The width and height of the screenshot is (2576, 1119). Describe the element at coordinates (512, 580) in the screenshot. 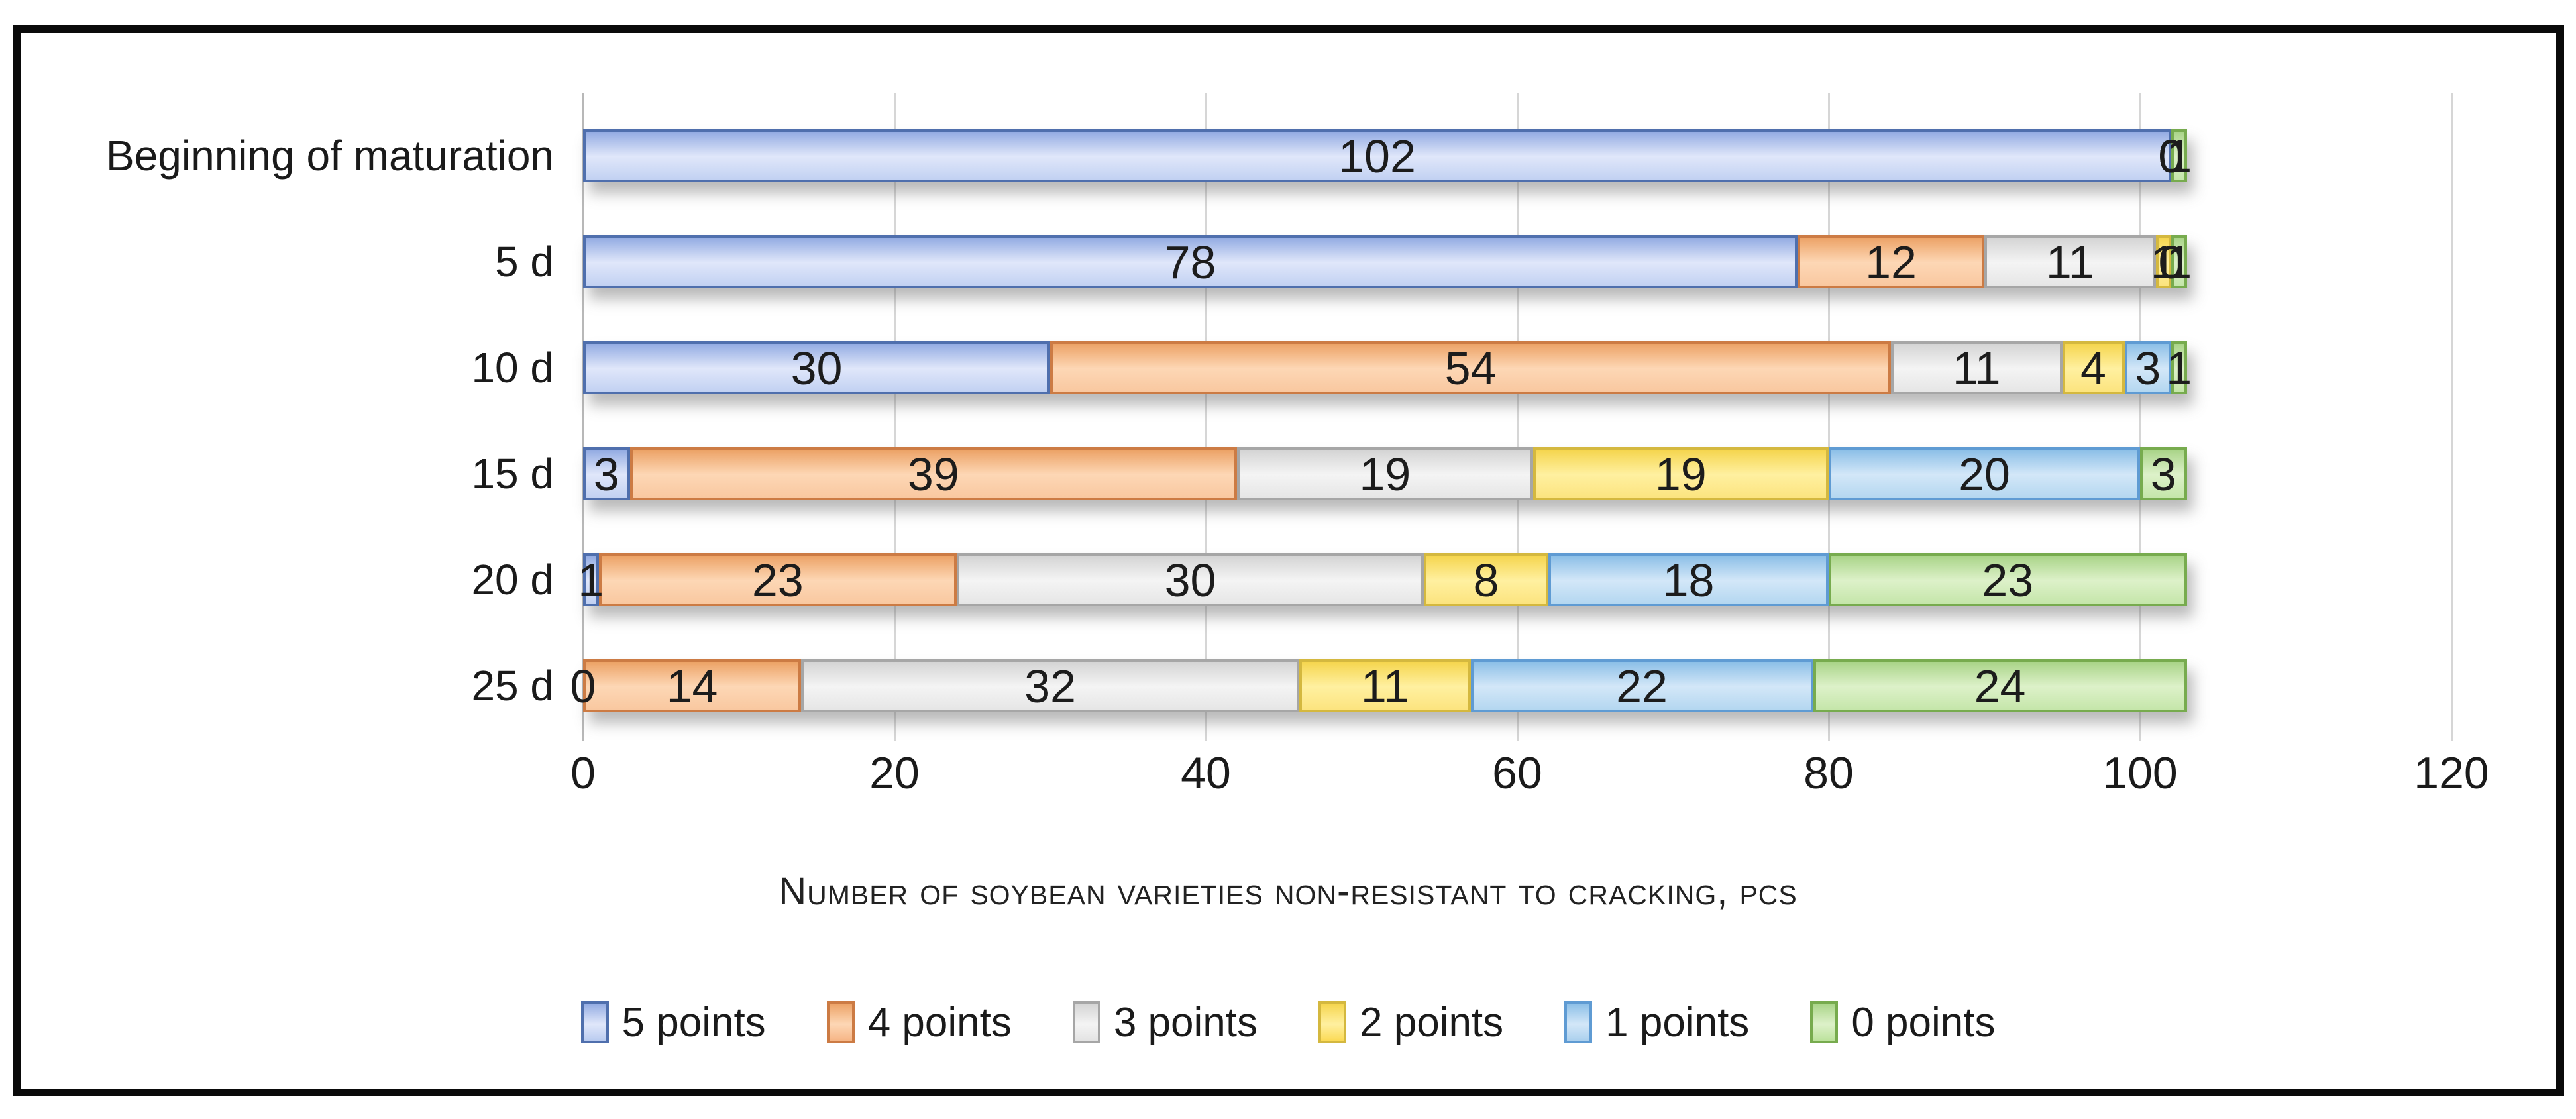

I see `category-label: 20 d` at that location.